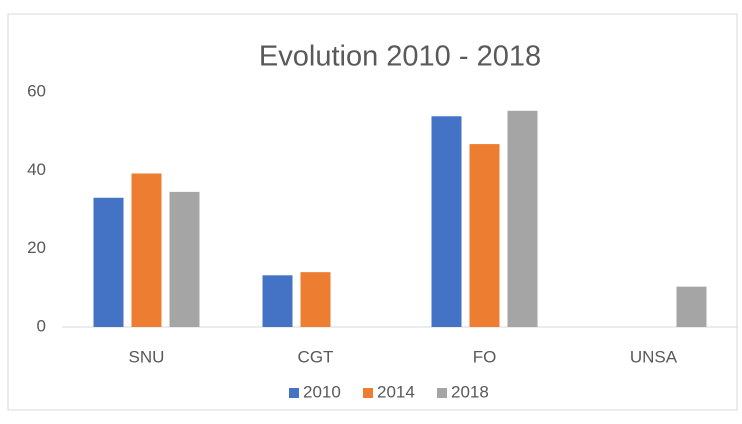 This screenshot has height=424, width=742. I want to click on legend-label: 2014, so click(396, 391).